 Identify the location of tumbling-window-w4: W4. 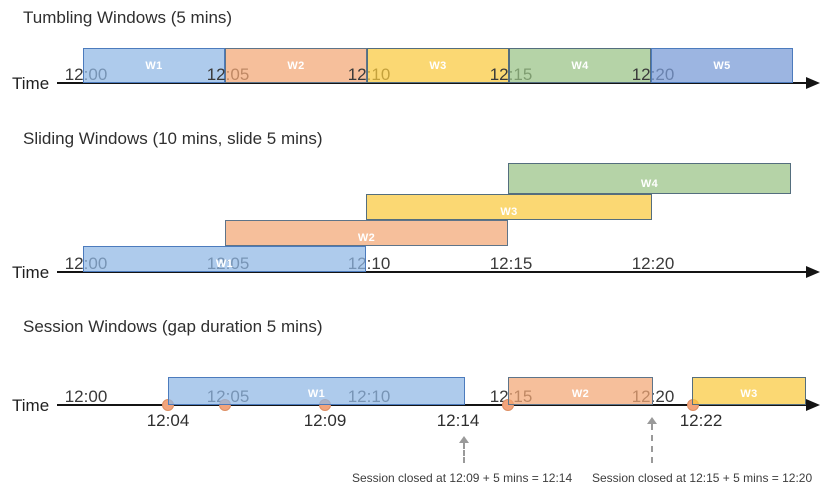
(580, 65).